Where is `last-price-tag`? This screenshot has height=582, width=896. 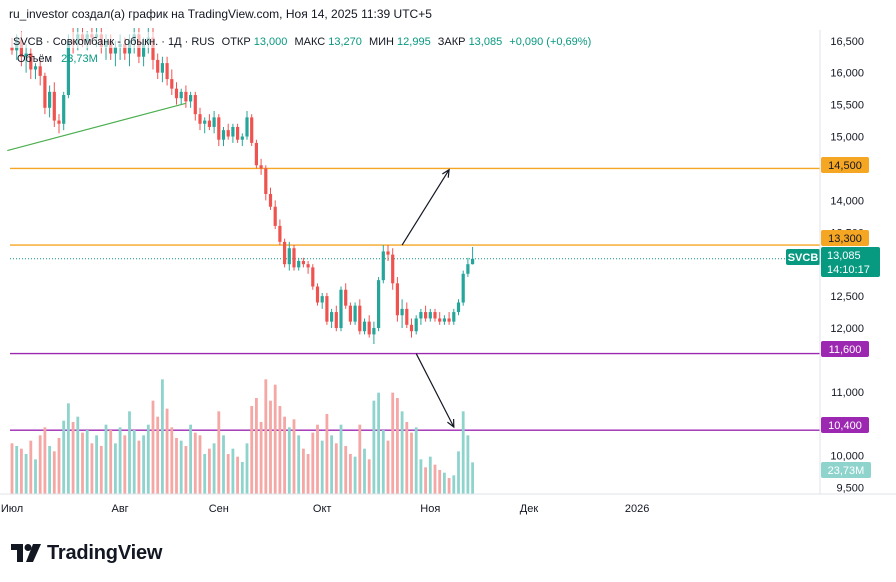
last-price-tag is located at coordinates (850, 262).